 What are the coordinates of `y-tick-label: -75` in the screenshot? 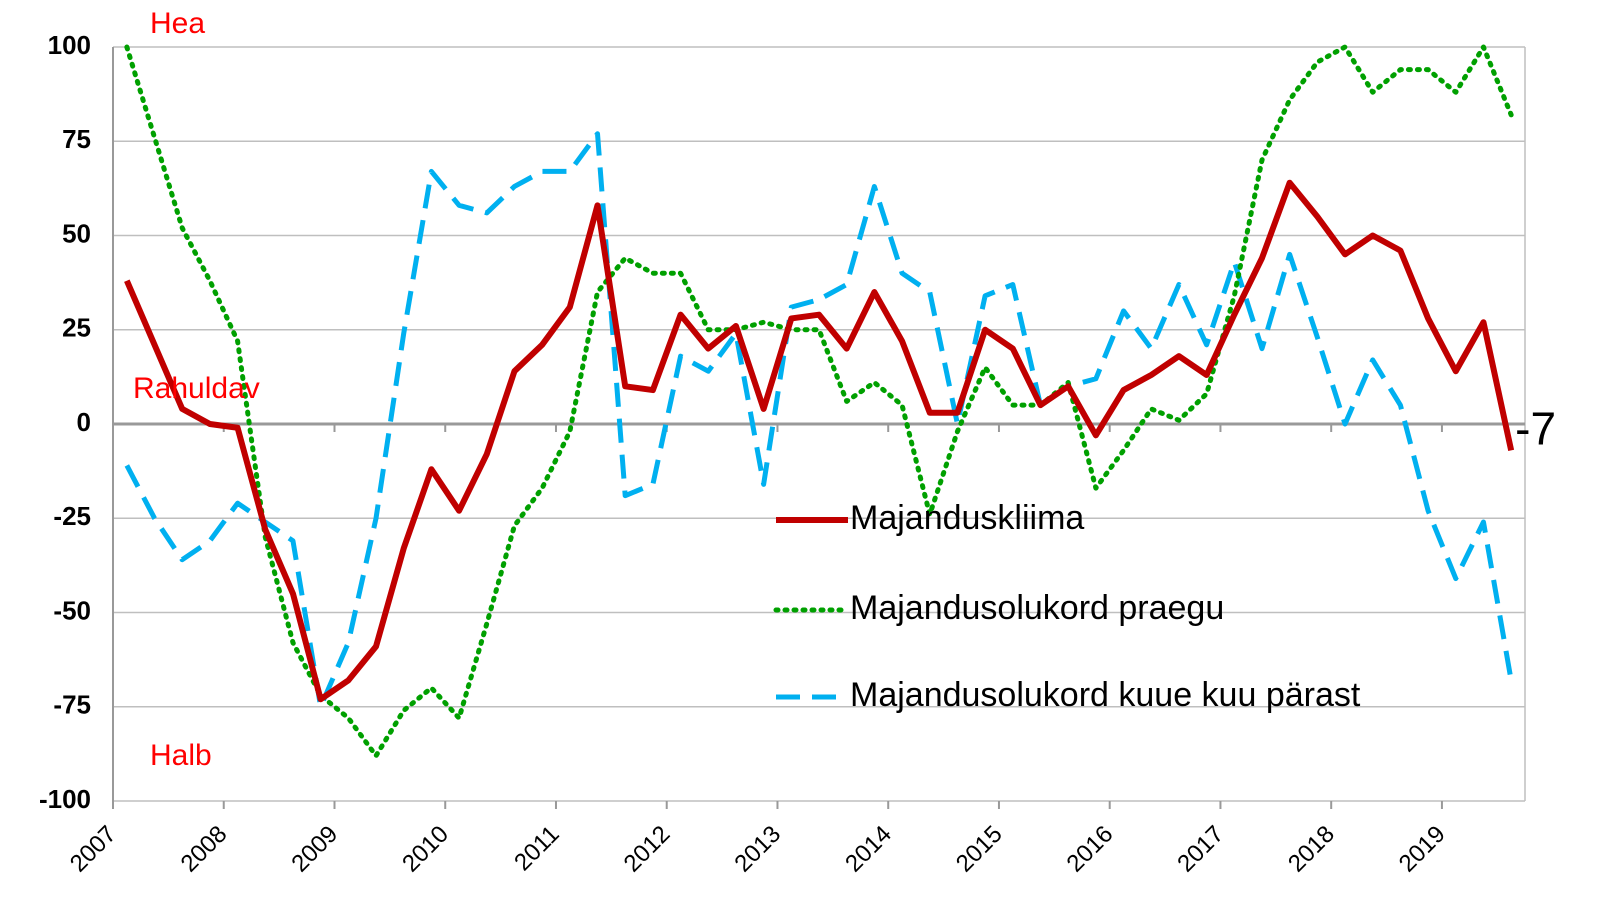 It's located at (72, 705).